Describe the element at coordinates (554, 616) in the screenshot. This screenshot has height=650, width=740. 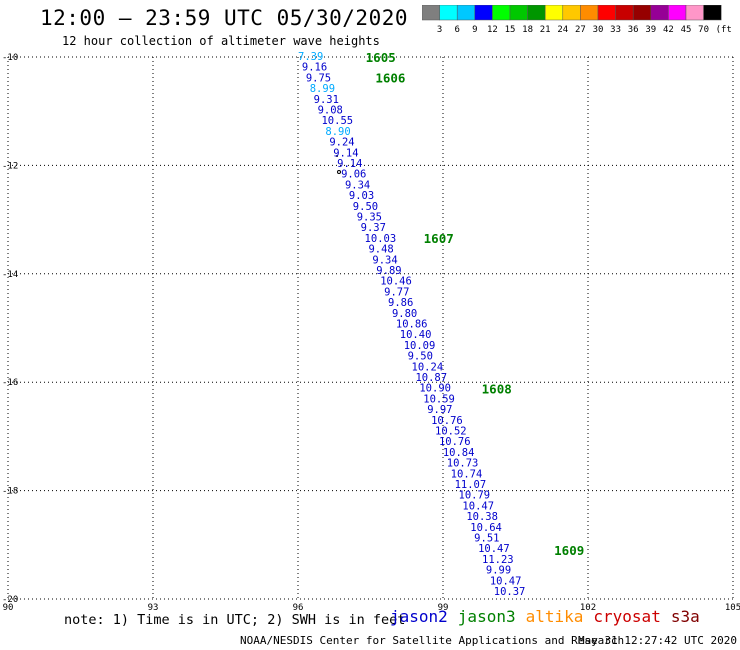
I see `legend-altika: altika` at that location.